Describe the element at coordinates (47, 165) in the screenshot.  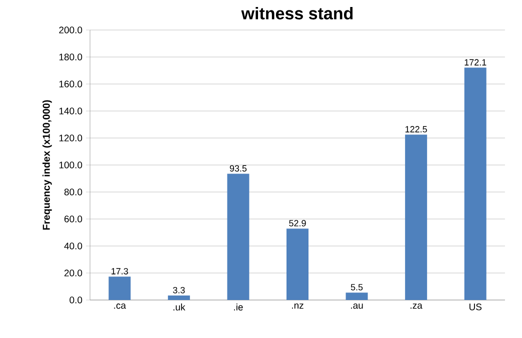
I see `y-axis-title: Frequency index (x100,000)` at that location.